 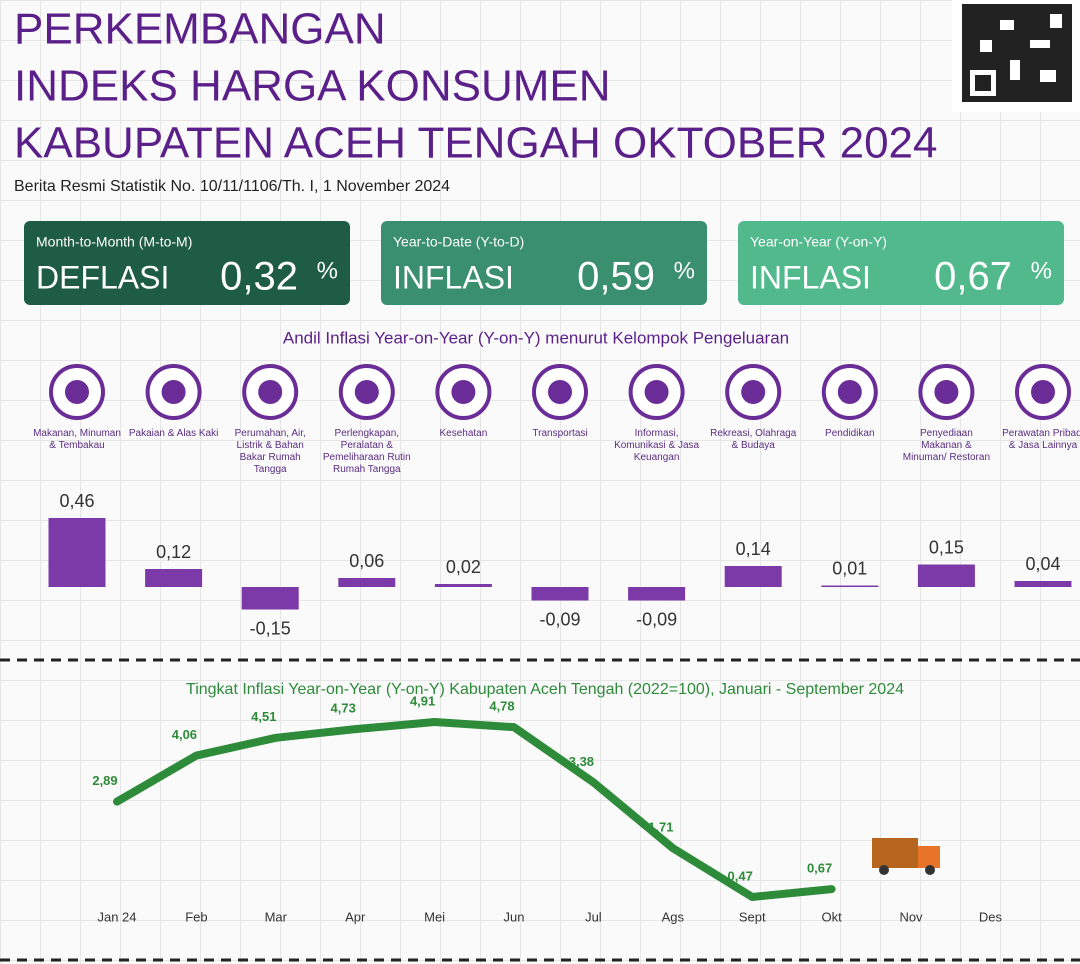 I want to click on line, so click(x=474, y=809).